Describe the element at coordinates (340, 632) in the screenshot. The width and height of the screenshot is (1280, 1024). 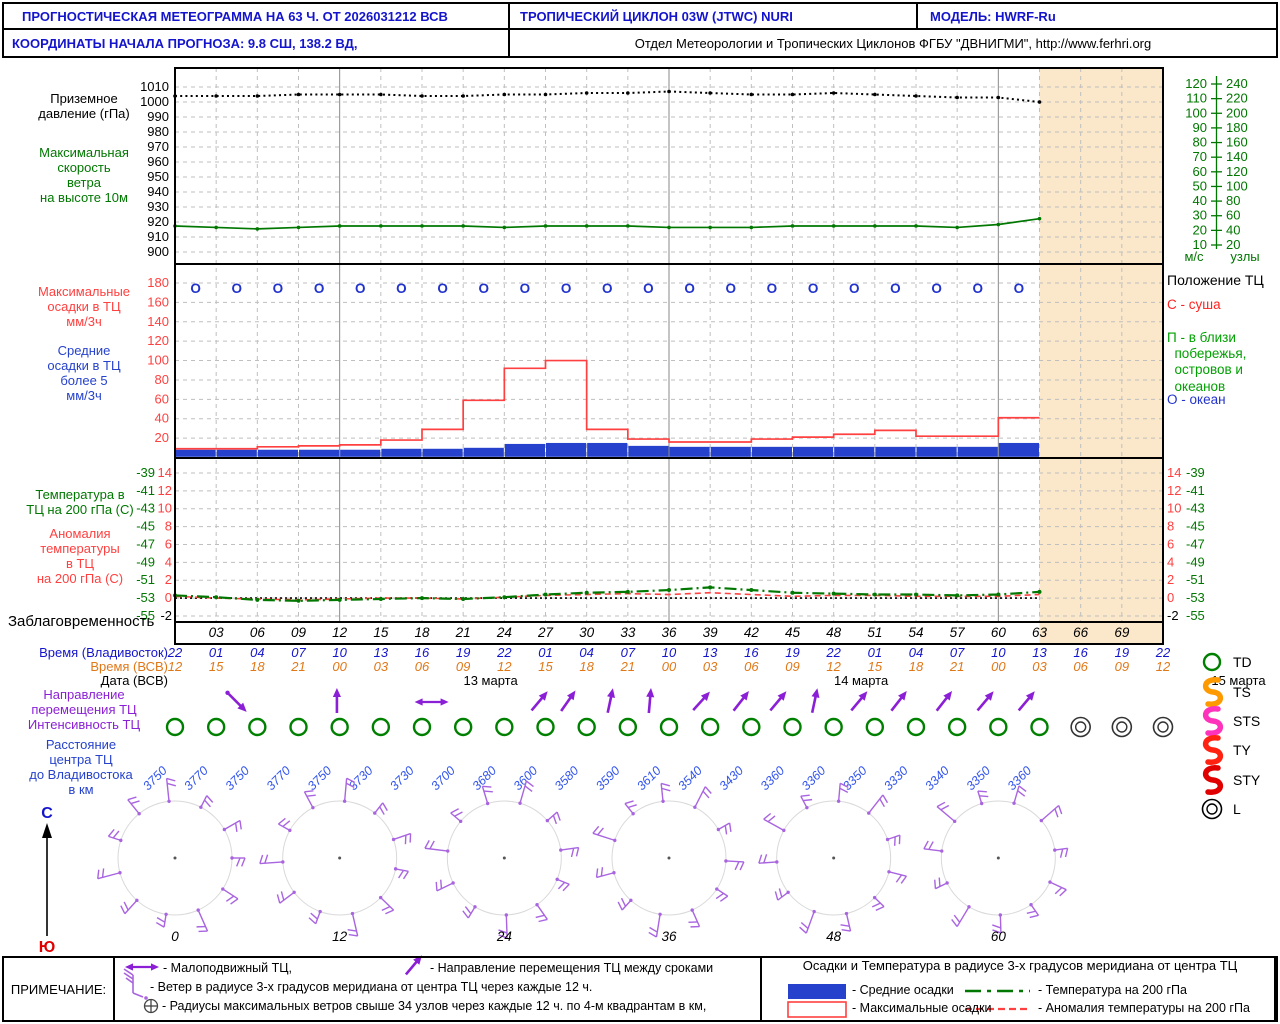
I see `lead-time-value: 12` at that location.